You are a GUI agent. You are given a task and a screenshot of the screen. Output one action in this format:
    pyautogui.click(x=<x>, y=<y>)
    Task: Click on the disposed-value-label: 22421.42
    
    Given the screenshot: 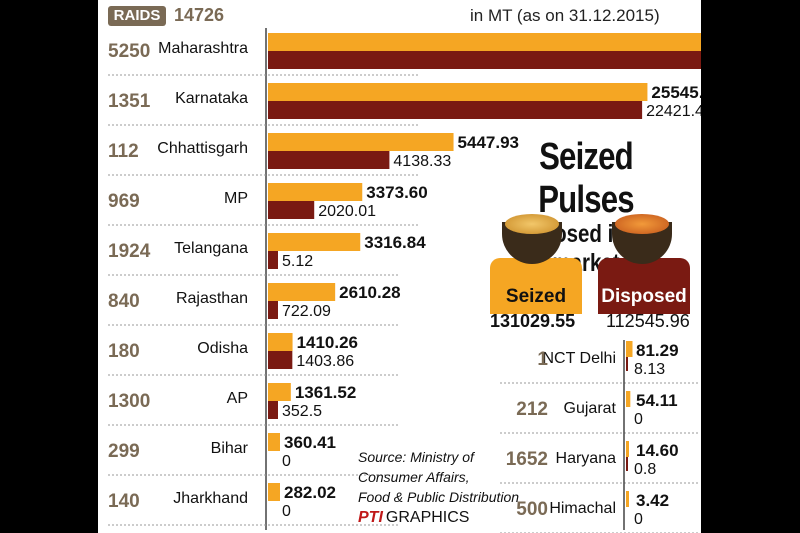 What is the action you would take?
    pyautogui.click(x=673, y=111)
    